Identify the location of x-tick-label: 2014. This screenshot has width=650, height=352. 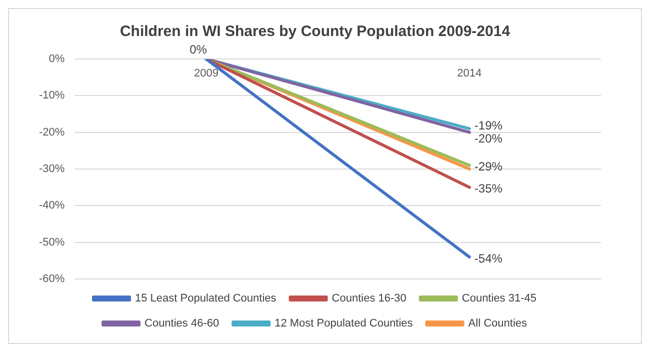
(469, 74).